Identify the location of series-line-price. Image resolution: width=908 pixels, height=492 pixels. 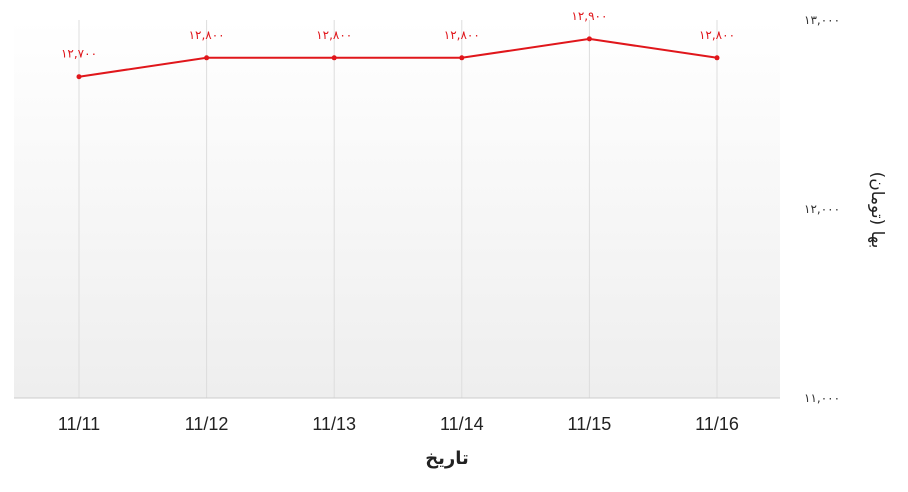
(398, 57).